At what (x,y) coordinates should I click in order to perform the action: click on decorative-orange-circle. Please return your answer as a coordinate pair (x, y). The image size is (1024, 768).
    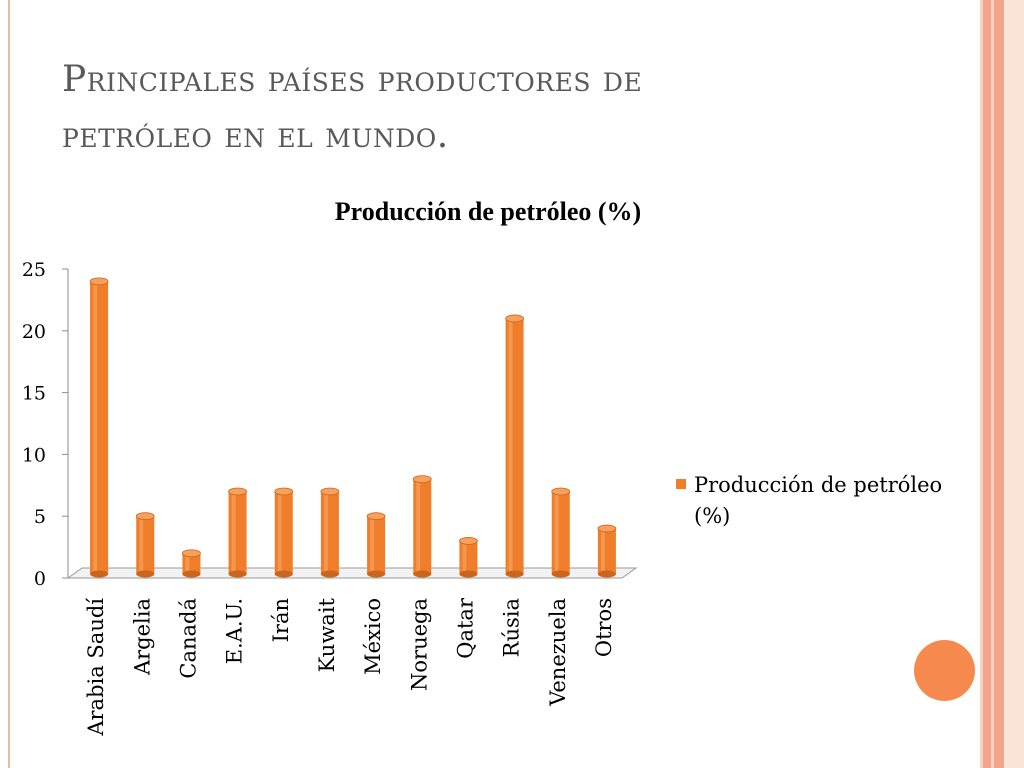
    Looking at the image, I should click on (944, 670).